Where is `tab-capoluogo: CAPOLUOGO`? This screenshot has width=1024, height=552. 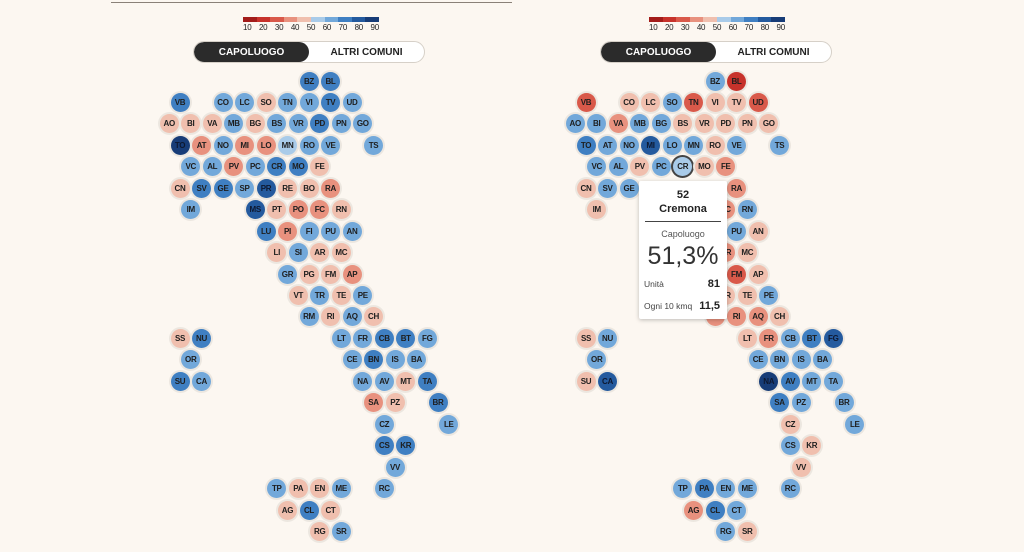 tab-capoluogo: CAPOLUOGO is located at coordinates (658, 52).